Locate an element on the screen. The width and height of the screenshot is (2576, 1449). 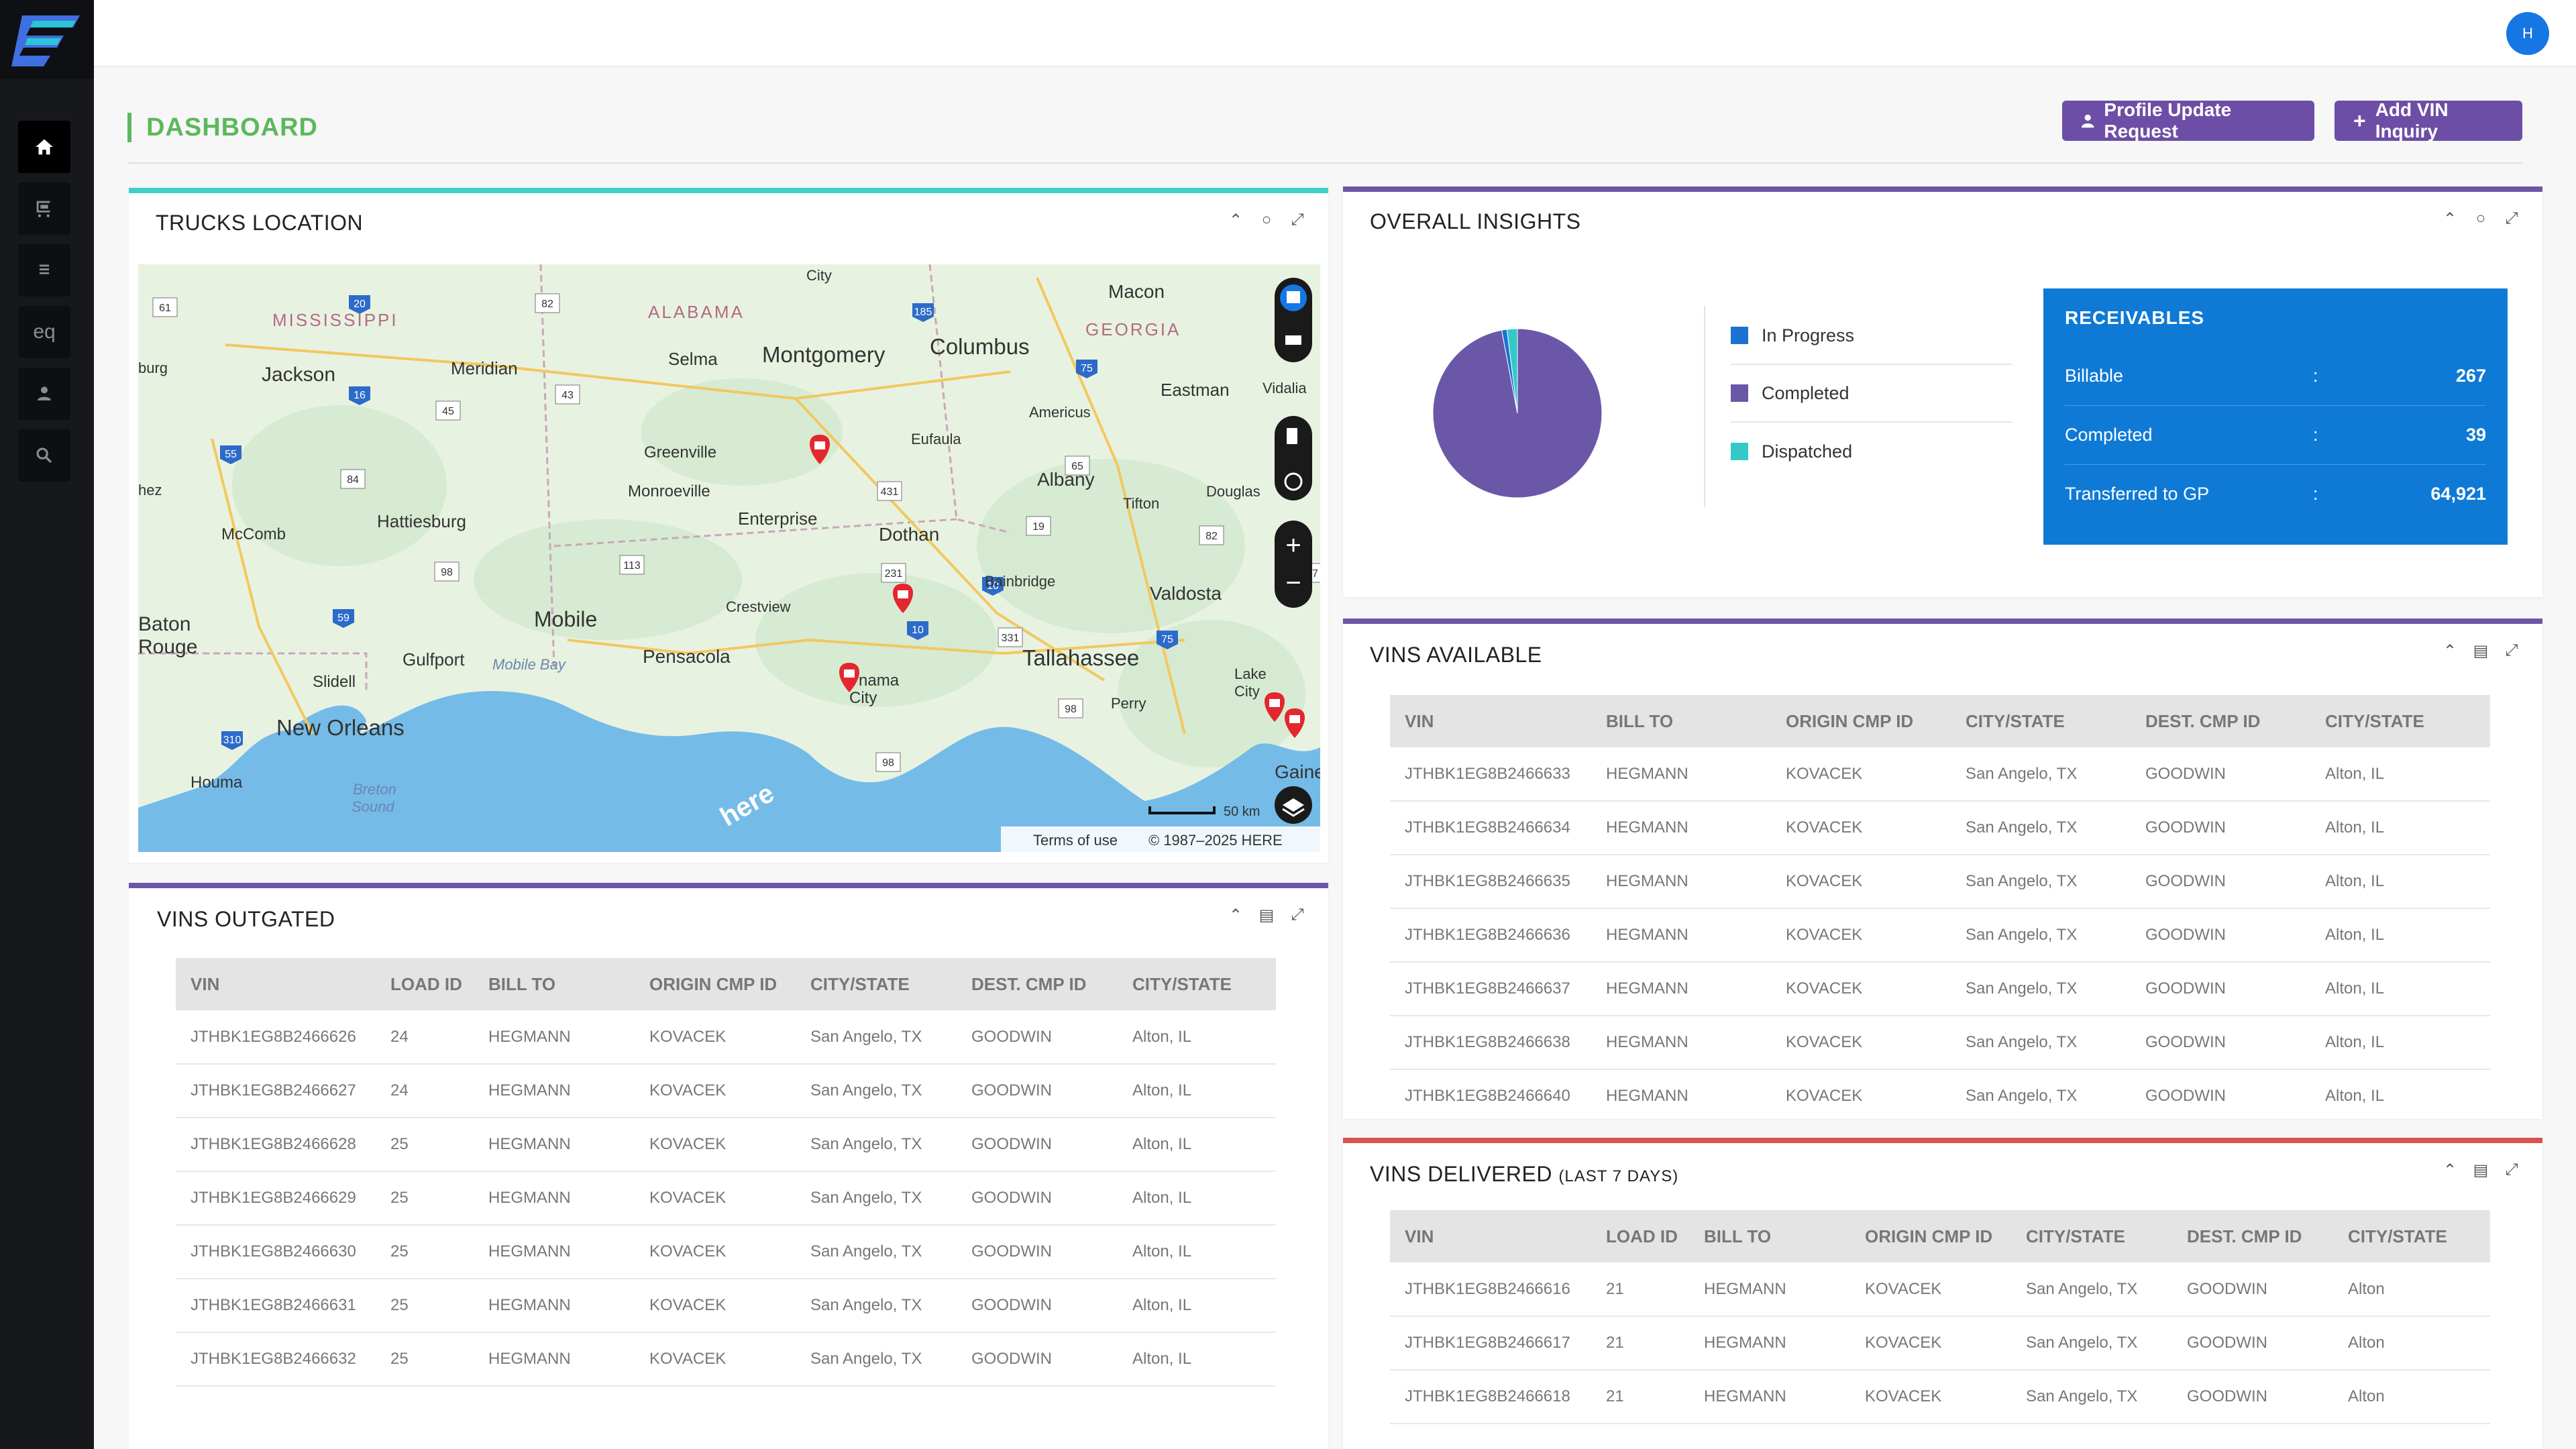
user-avatar: H is located at coordinates (2527, 33).